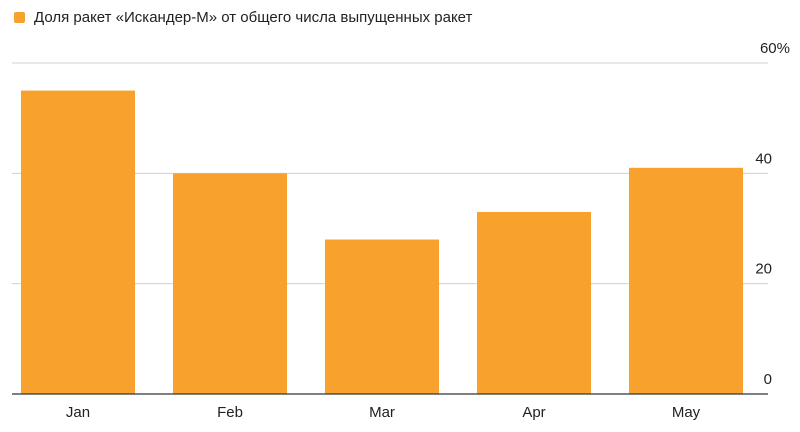 This screenshot has width=800, height=432. Describe the element at coordinates (775, 48) in the screenshot. I see `y-tick-label: 60%` at that location.